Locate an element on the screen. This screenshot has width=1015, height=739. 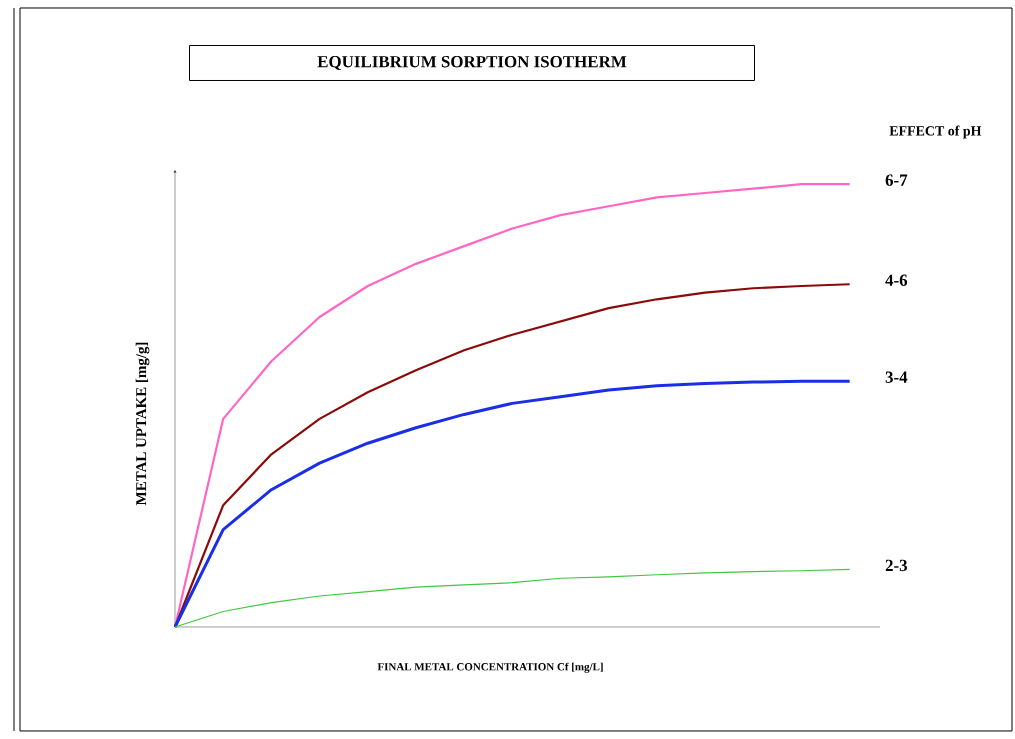
y-axis-title: METAL UPTAKE [mg/g] is located at coordinates (142, 424).